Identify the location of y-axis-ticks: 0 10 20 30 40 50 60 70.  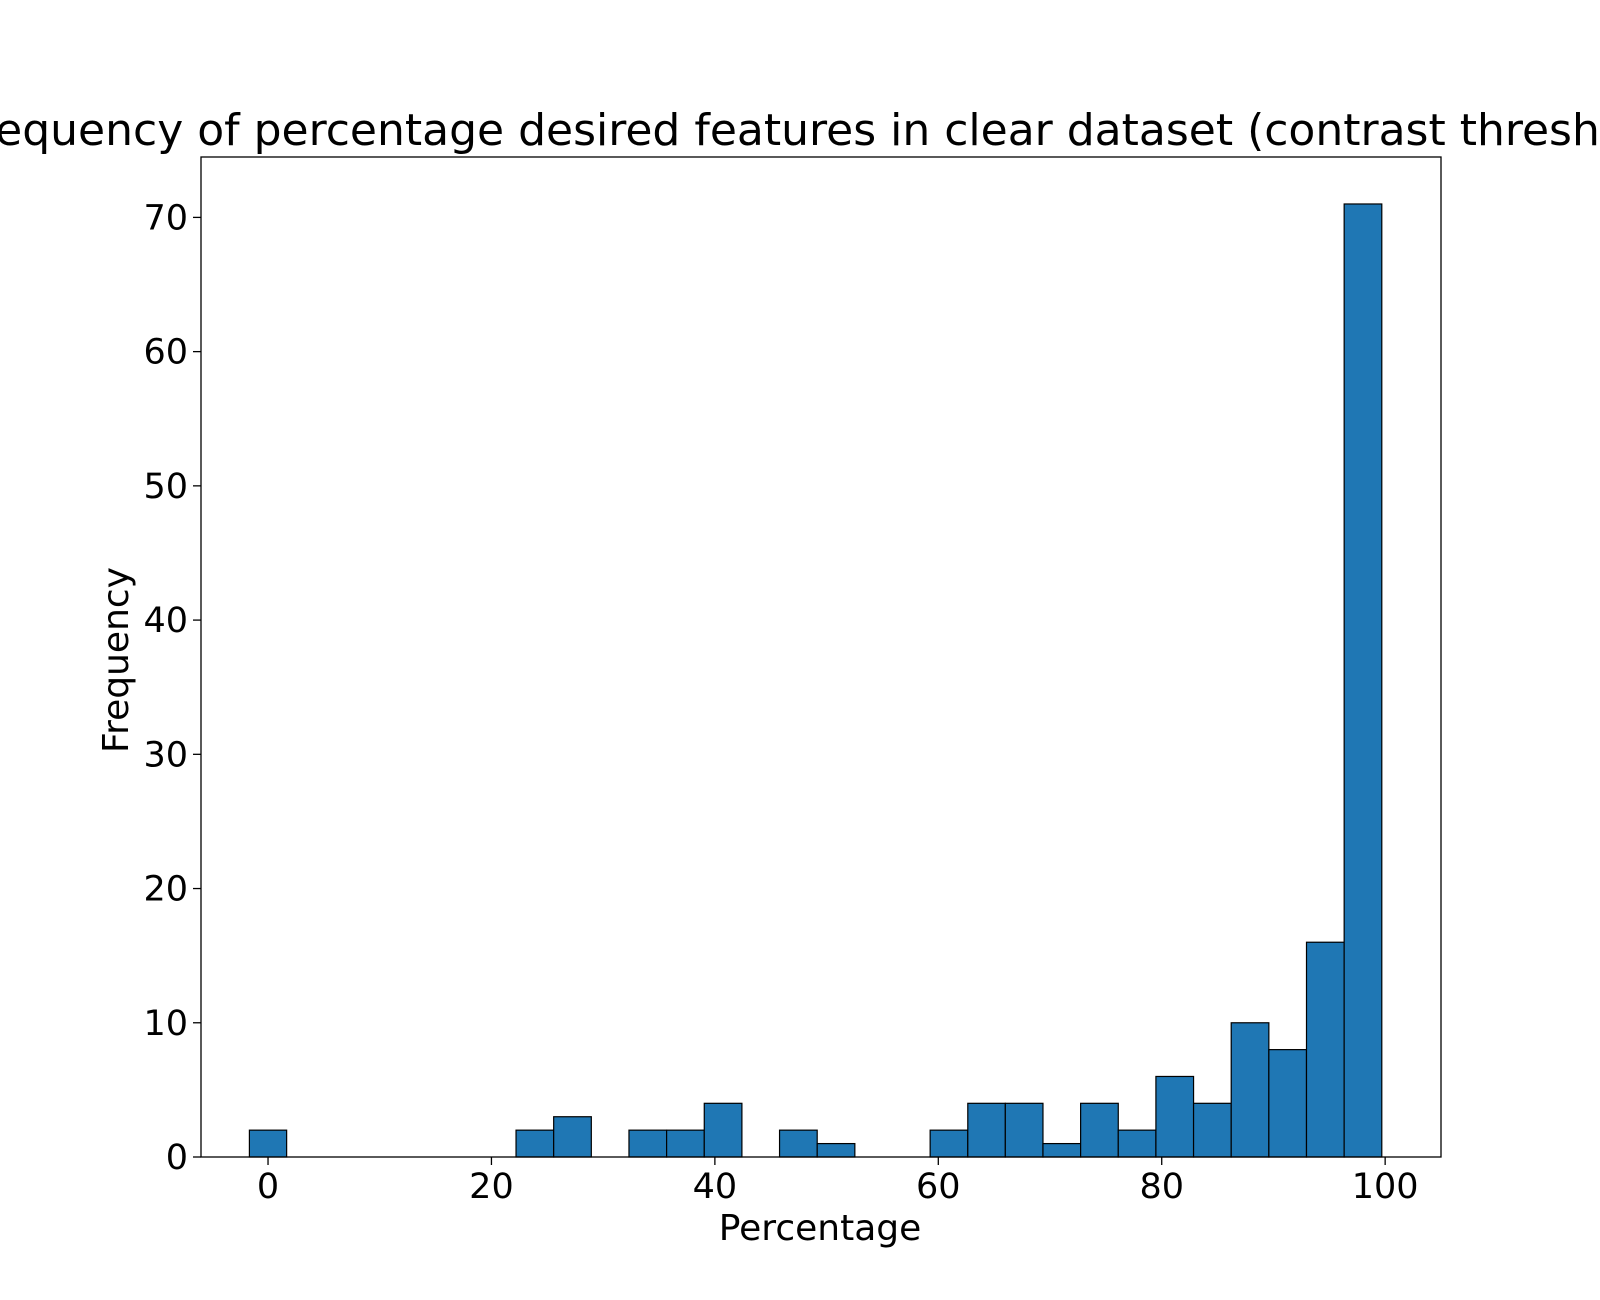
(172, 688).